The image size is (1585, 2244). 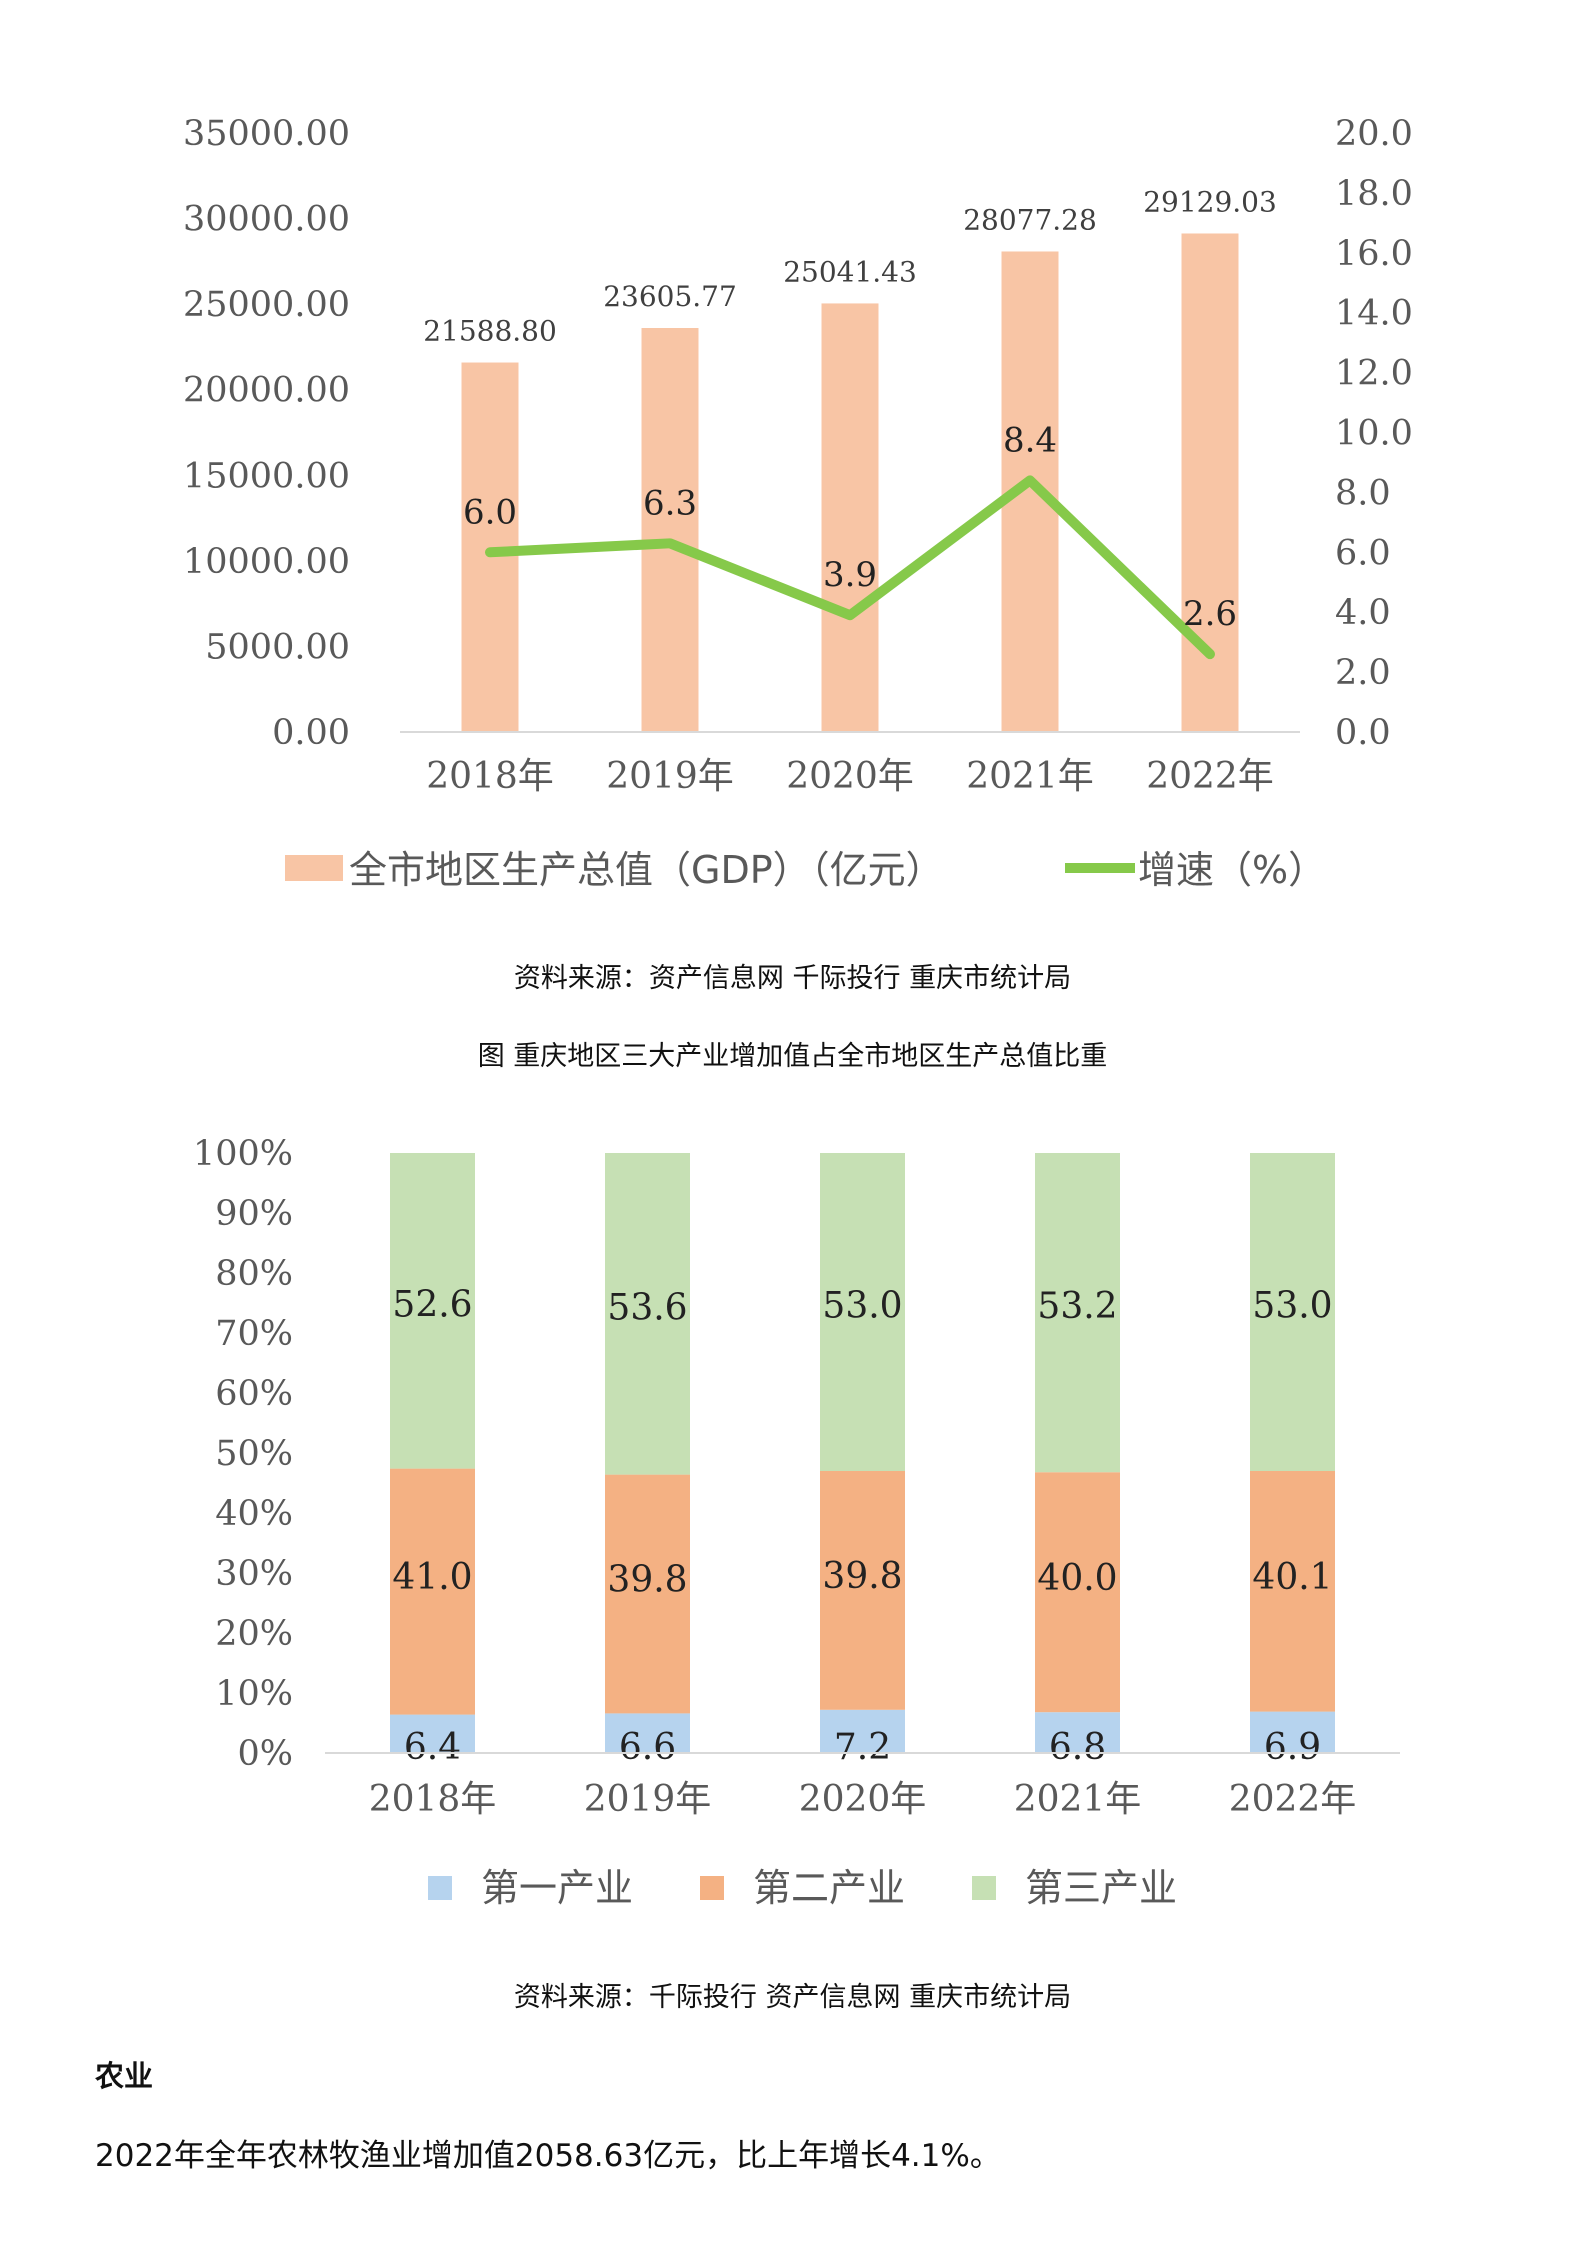 I want to click on chart1-left-tick-label: 35000.00, so click(x=266, y=134).